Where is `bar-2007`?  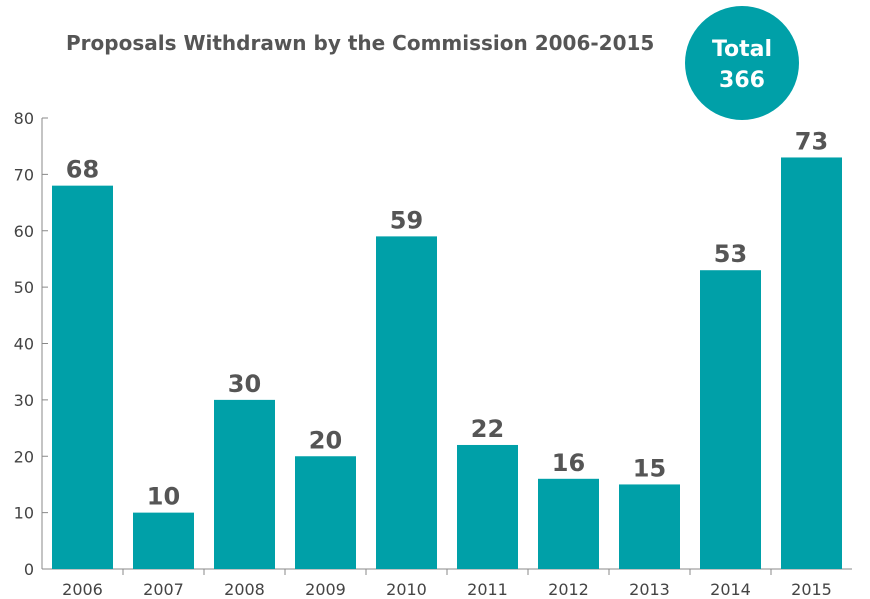
bar-2007 is located at coordinates (163, 540).